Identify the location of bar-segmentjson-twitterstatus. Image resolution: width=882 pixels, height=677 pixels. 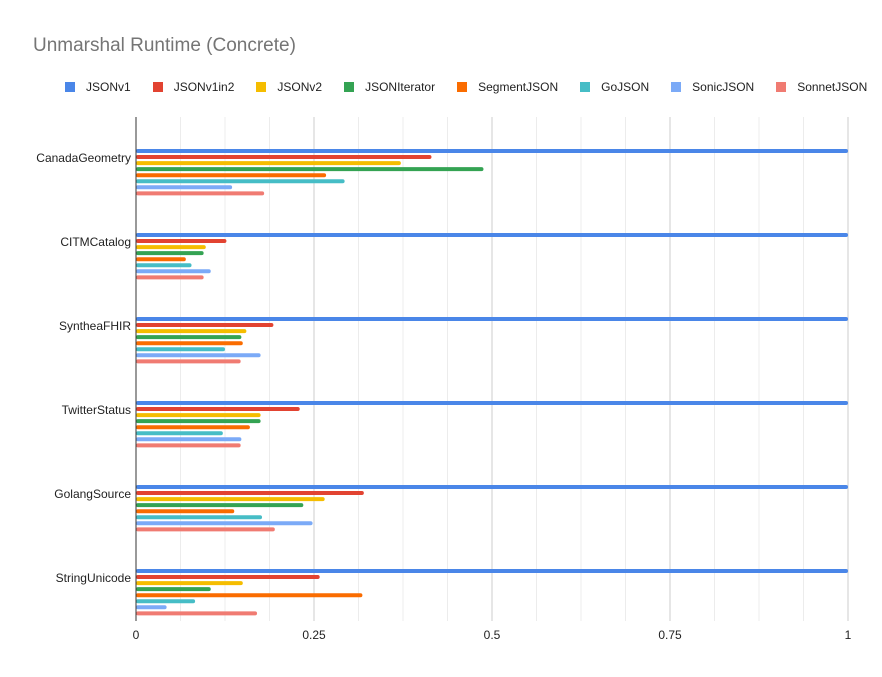
(193, 427).